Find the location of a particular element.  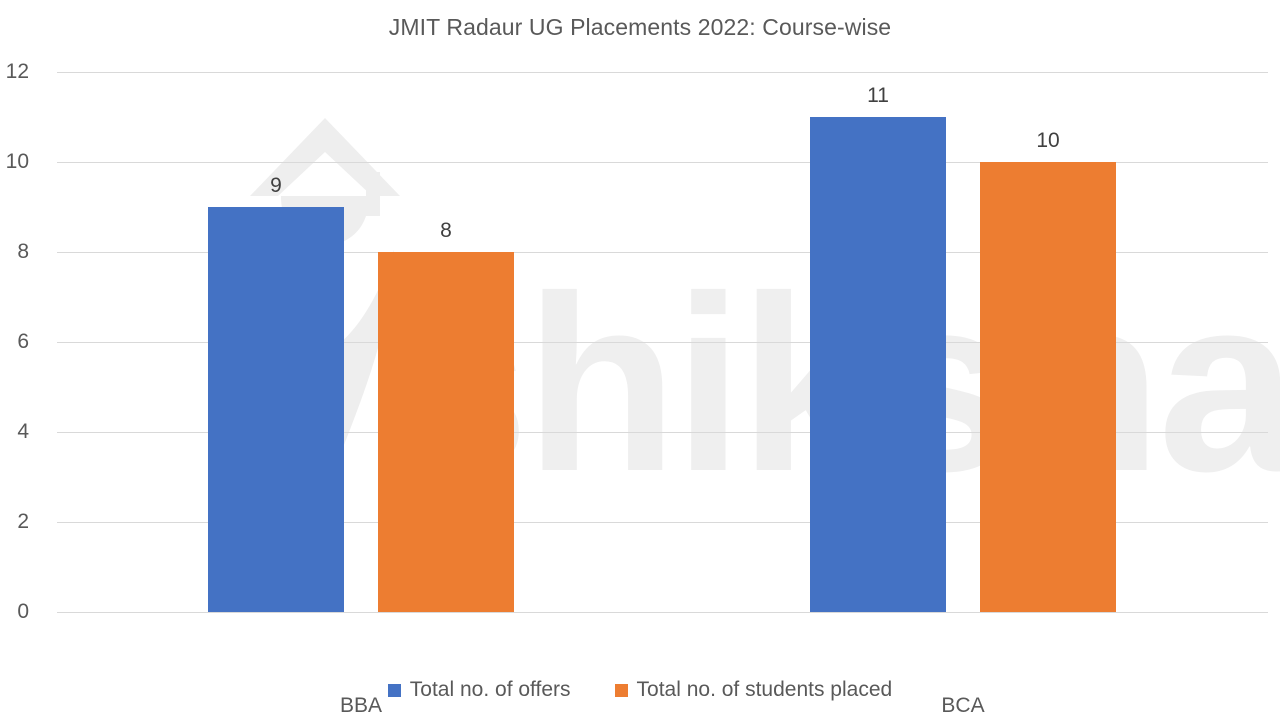

y-axis-tick-label: 0 is located at coordinates (23, 611).